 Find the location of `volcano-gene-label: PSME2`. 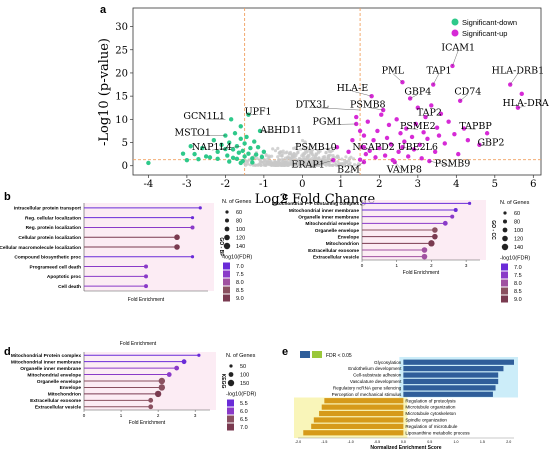

volcano-gene-label: PSME2 is located at coordinates (418, 126).